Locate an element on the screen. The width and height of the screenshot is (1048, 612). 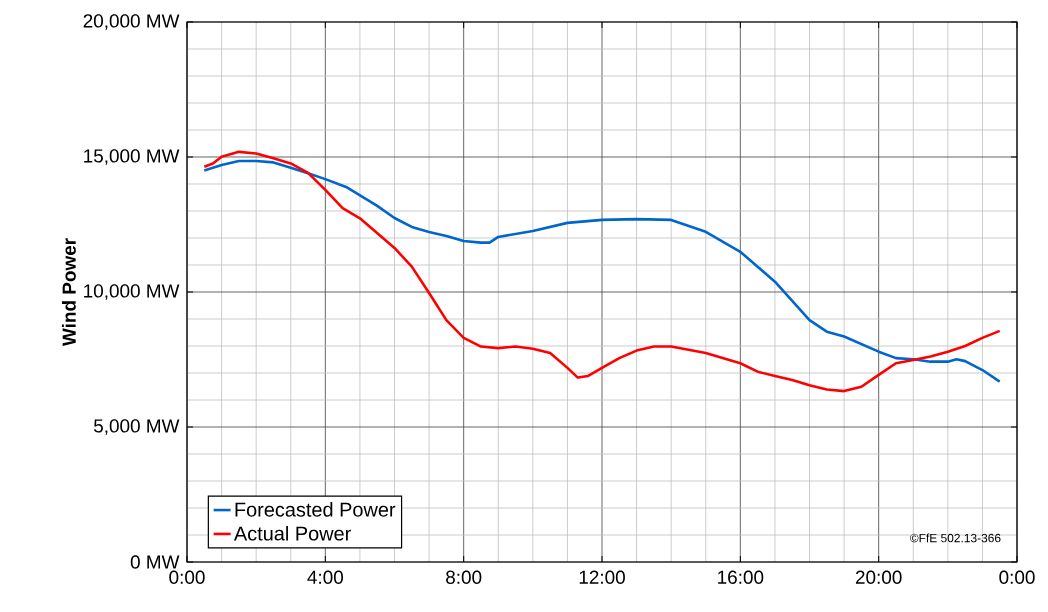
y-tick-label: 10,000 MW is located at coordinates (132, 292).